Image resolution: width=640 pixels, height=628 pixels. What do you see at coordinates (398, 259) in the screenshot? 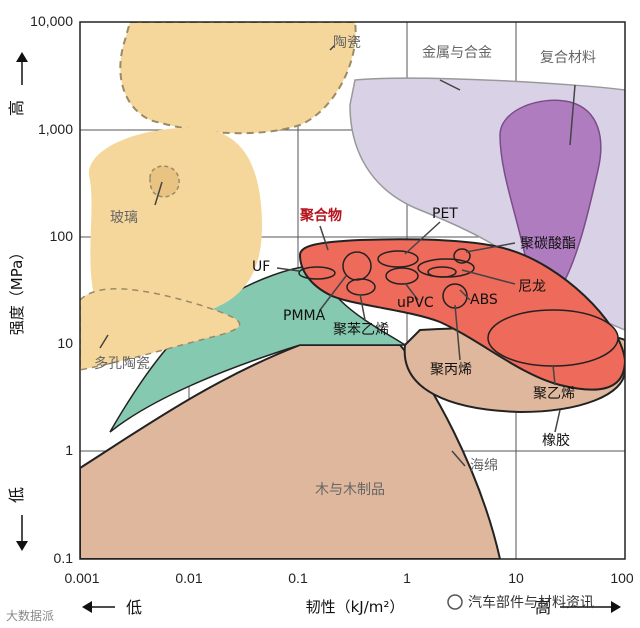
I see `pet-ellipse` at bounding box center [398, 259].